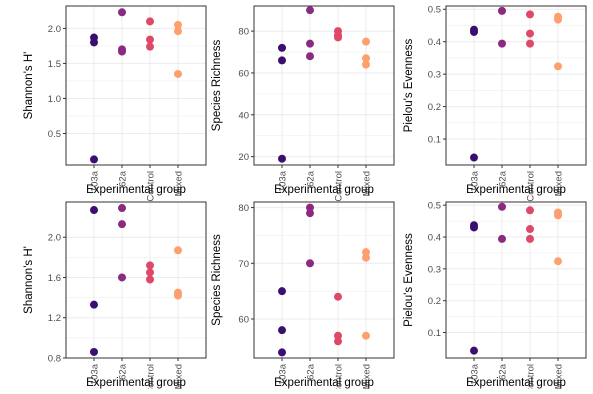 The image size is (593, 394). I want to click on y-tick-label: 1.5, so click(54, 64).